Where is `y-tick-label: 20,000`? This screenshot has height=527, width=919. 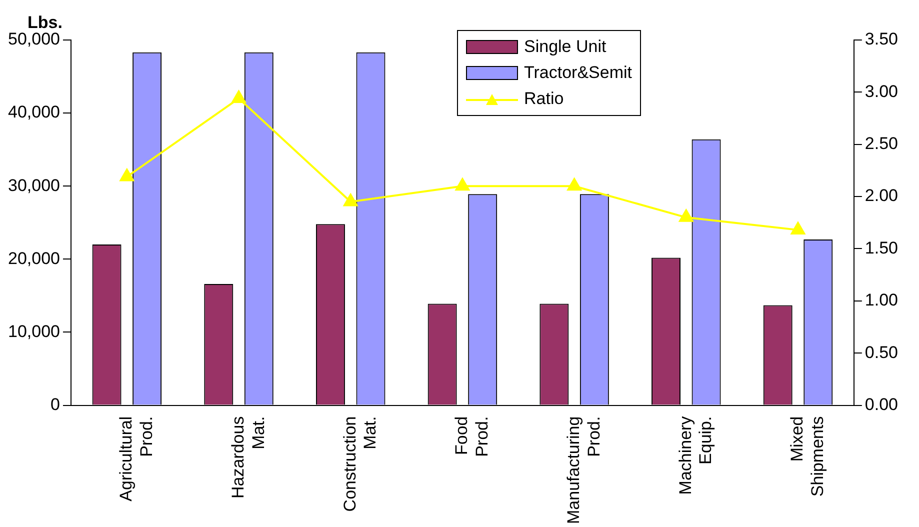
y-tick-label: 20,000 is located at coordinates (34, 258).